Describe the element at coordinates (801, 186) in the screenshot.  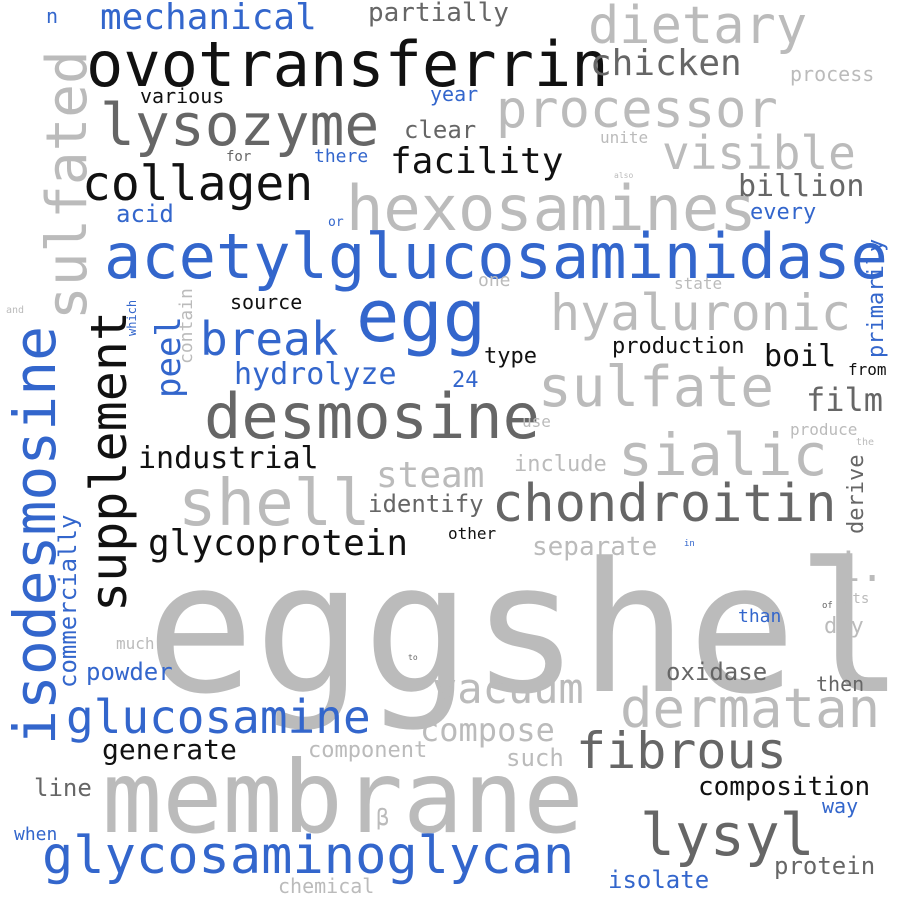
I see `word-billion: billion` at that location.